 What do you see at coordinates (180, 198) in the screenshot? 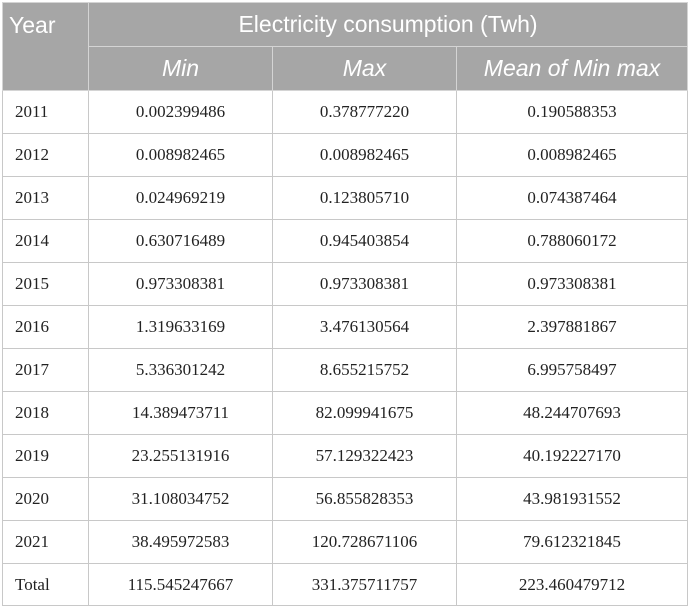
I see `min-cell: 0.024969219` at bounding box center [180, 198].